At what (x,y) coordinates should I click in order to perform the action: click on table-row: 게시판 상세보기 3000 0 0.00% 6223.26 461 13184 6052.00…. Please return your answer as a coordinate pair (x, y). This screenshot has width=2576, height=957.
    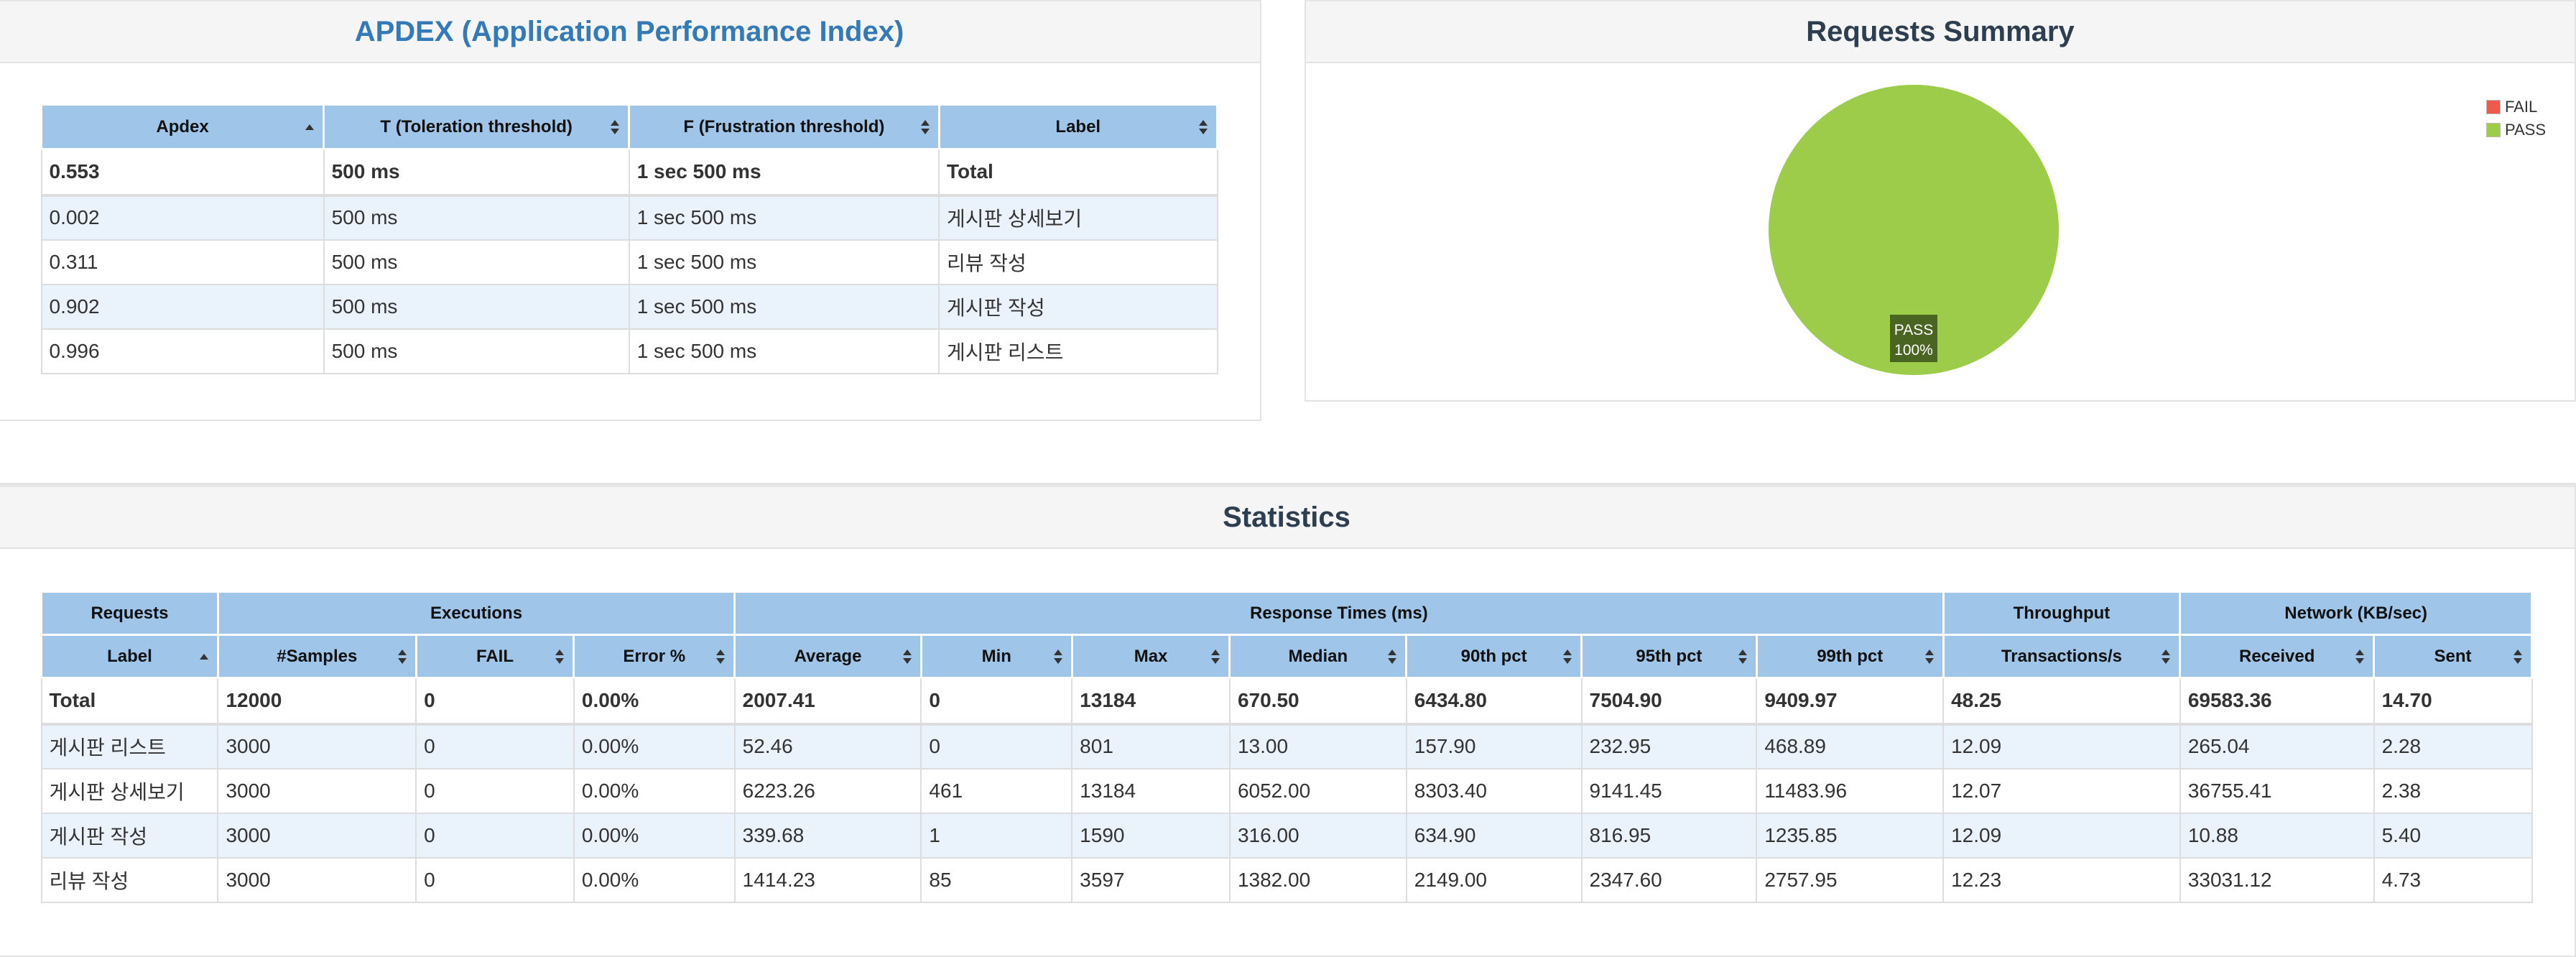
    Looking at the image, I should click on (1286, 790).